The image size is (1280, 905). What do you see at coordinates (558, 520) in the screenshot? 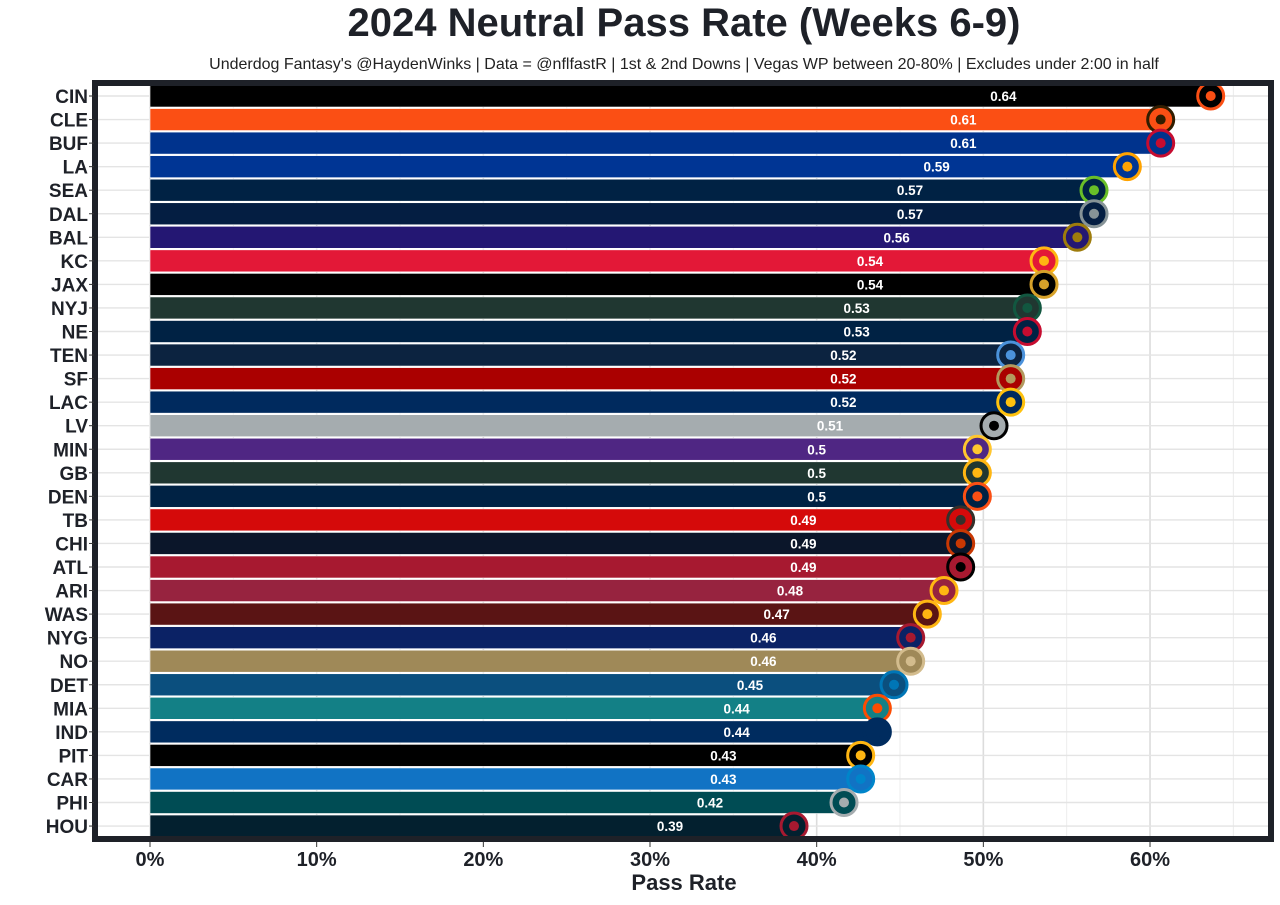
I see `bar-tb` at bounding box center [558, 520].